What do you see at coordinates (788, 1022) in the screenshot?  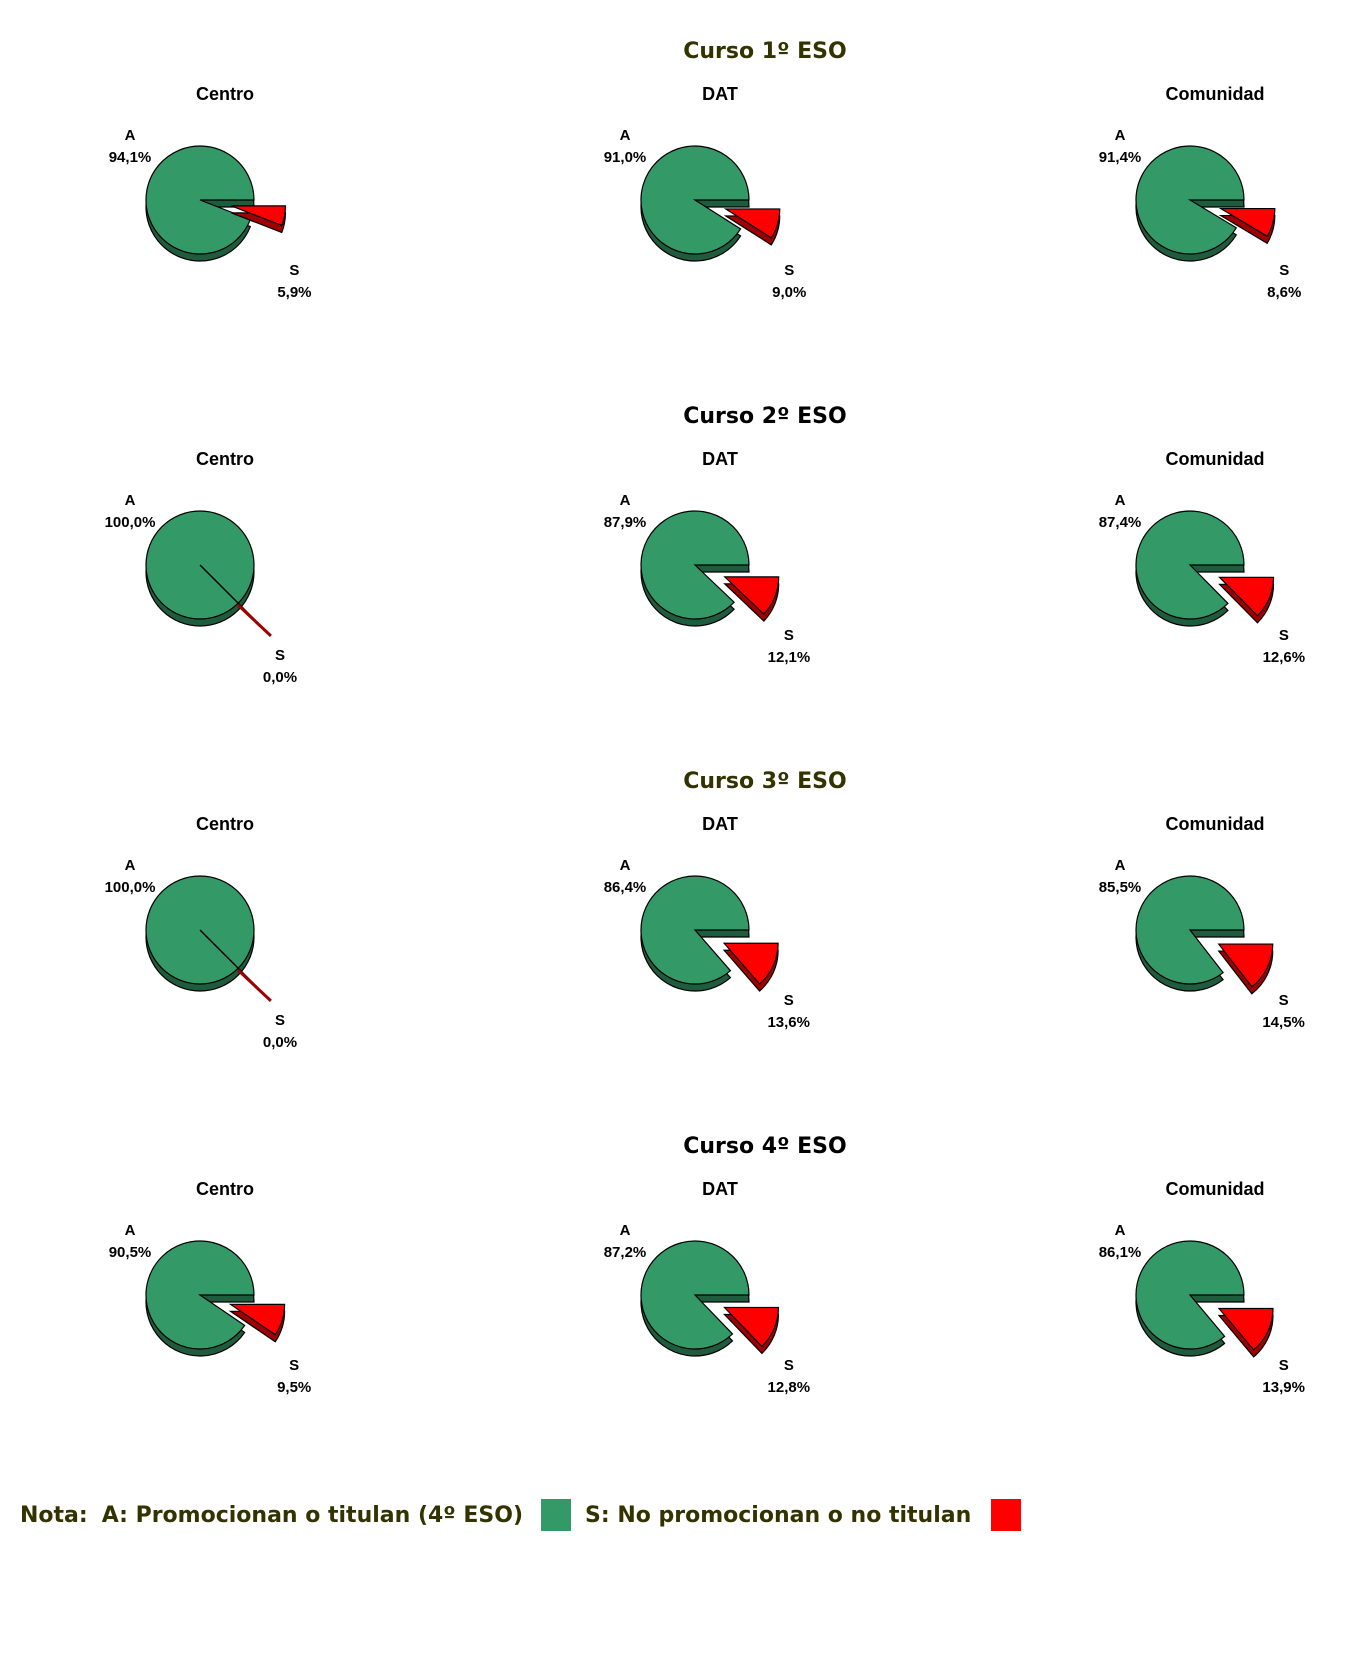 I see `label-s-value: 13,6%` at bounding box center [788, 1022].